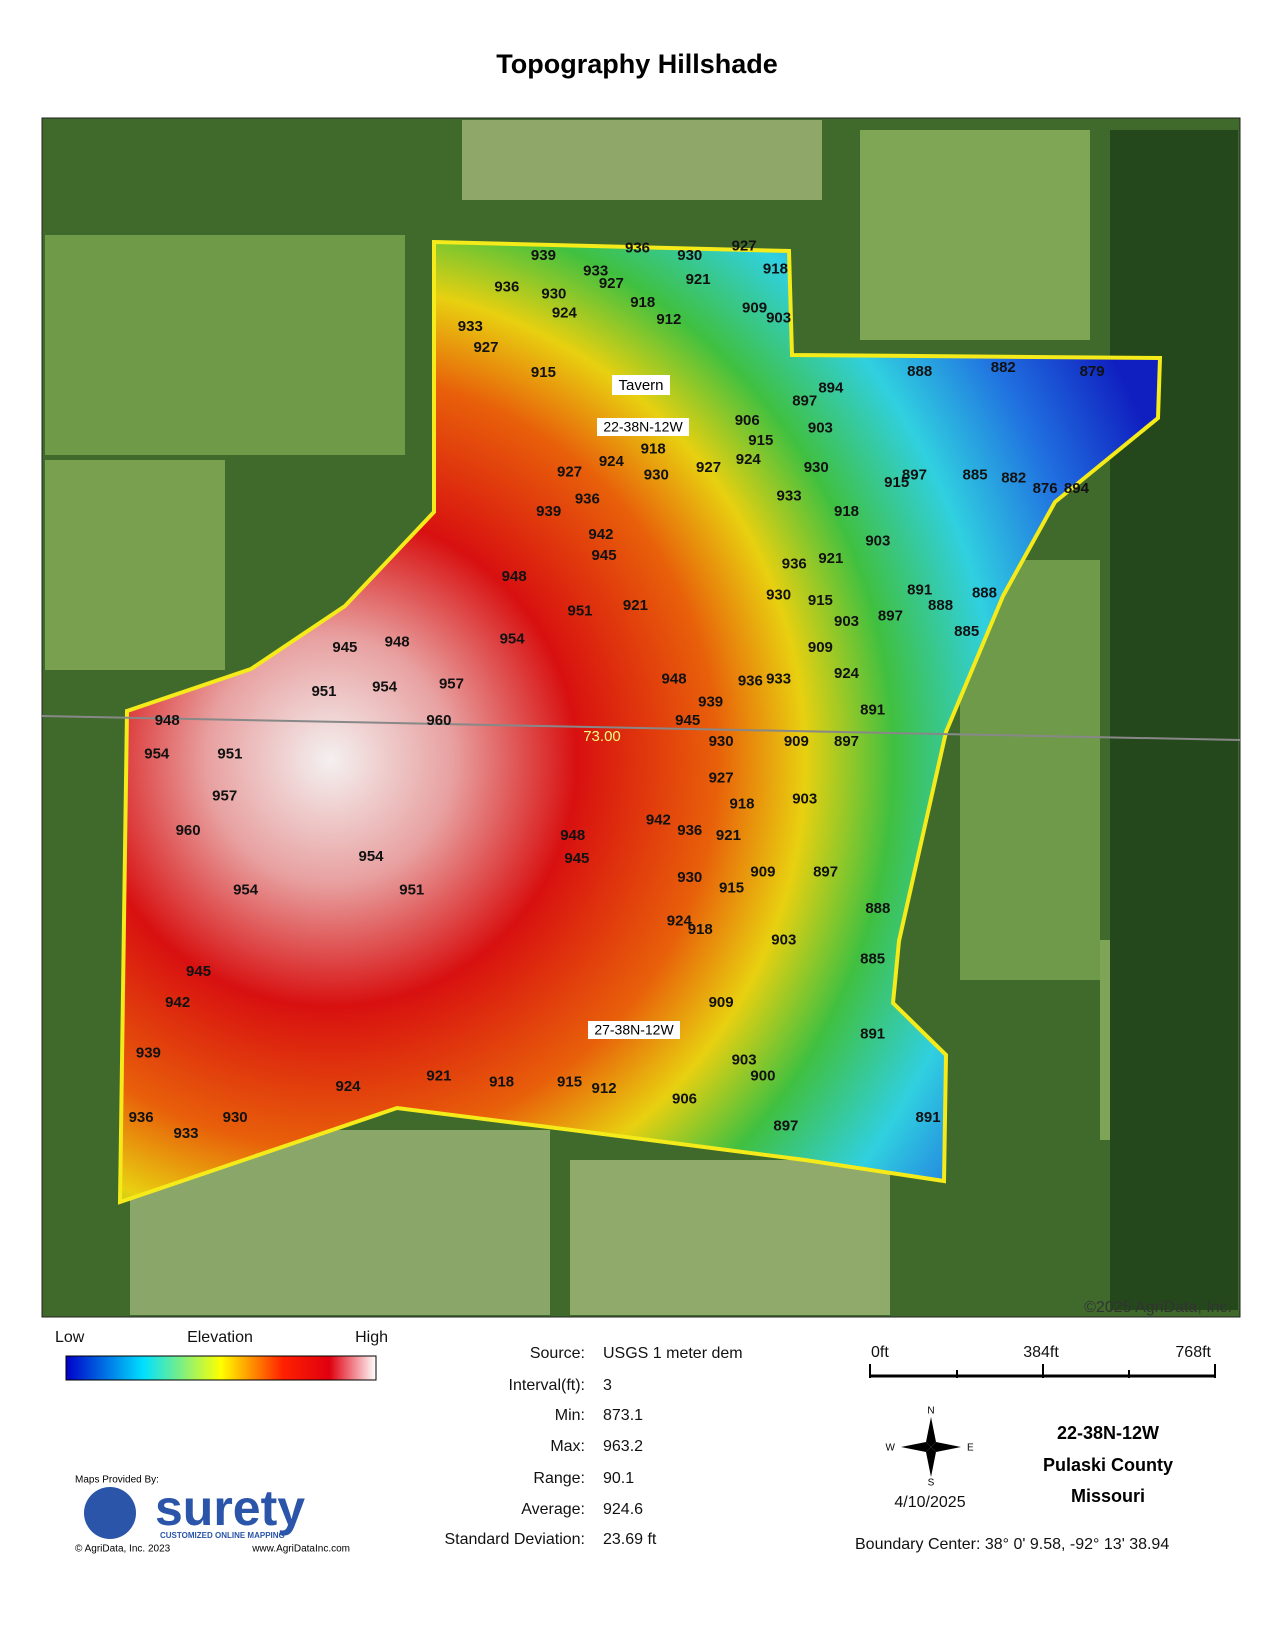  What do you see at coordinates (607, 1385) in the screenshot?
I see `stat-value: 3` at bounding box center [607, 1385].